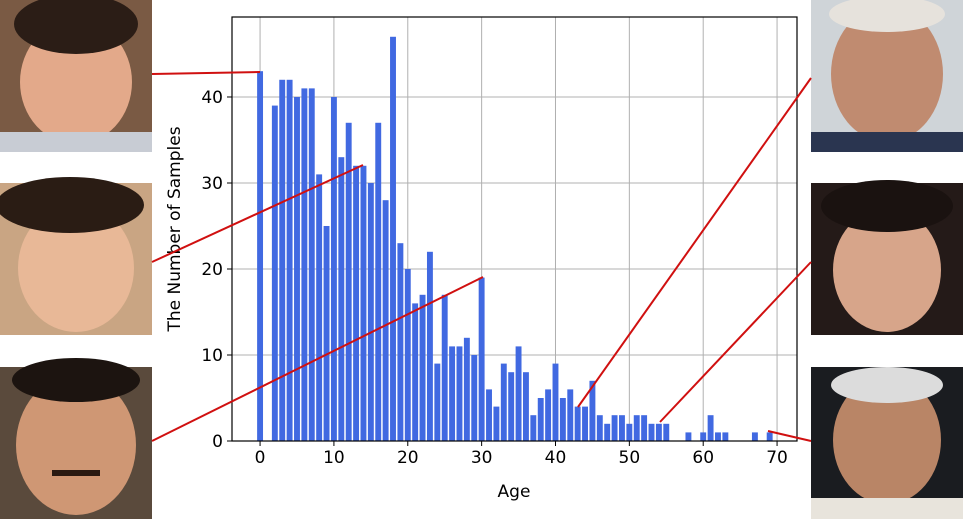 This screenshot has width=963, height=519. Describe the element at coordinates (212, 98) in the screenshot. I see `y-tick-label: 40` at that location.